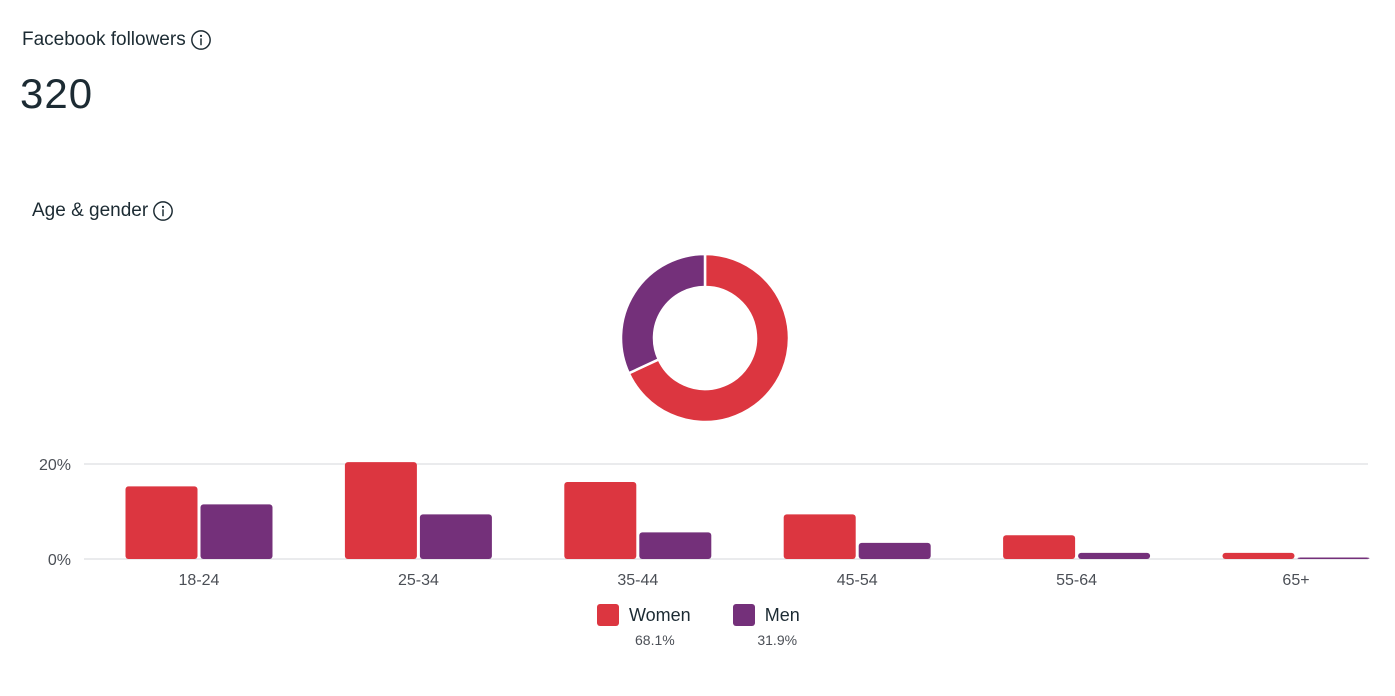 This screenshot has height=696, width=1395. I want to click on age-gender-header: Age & gender, so click(103, 211).